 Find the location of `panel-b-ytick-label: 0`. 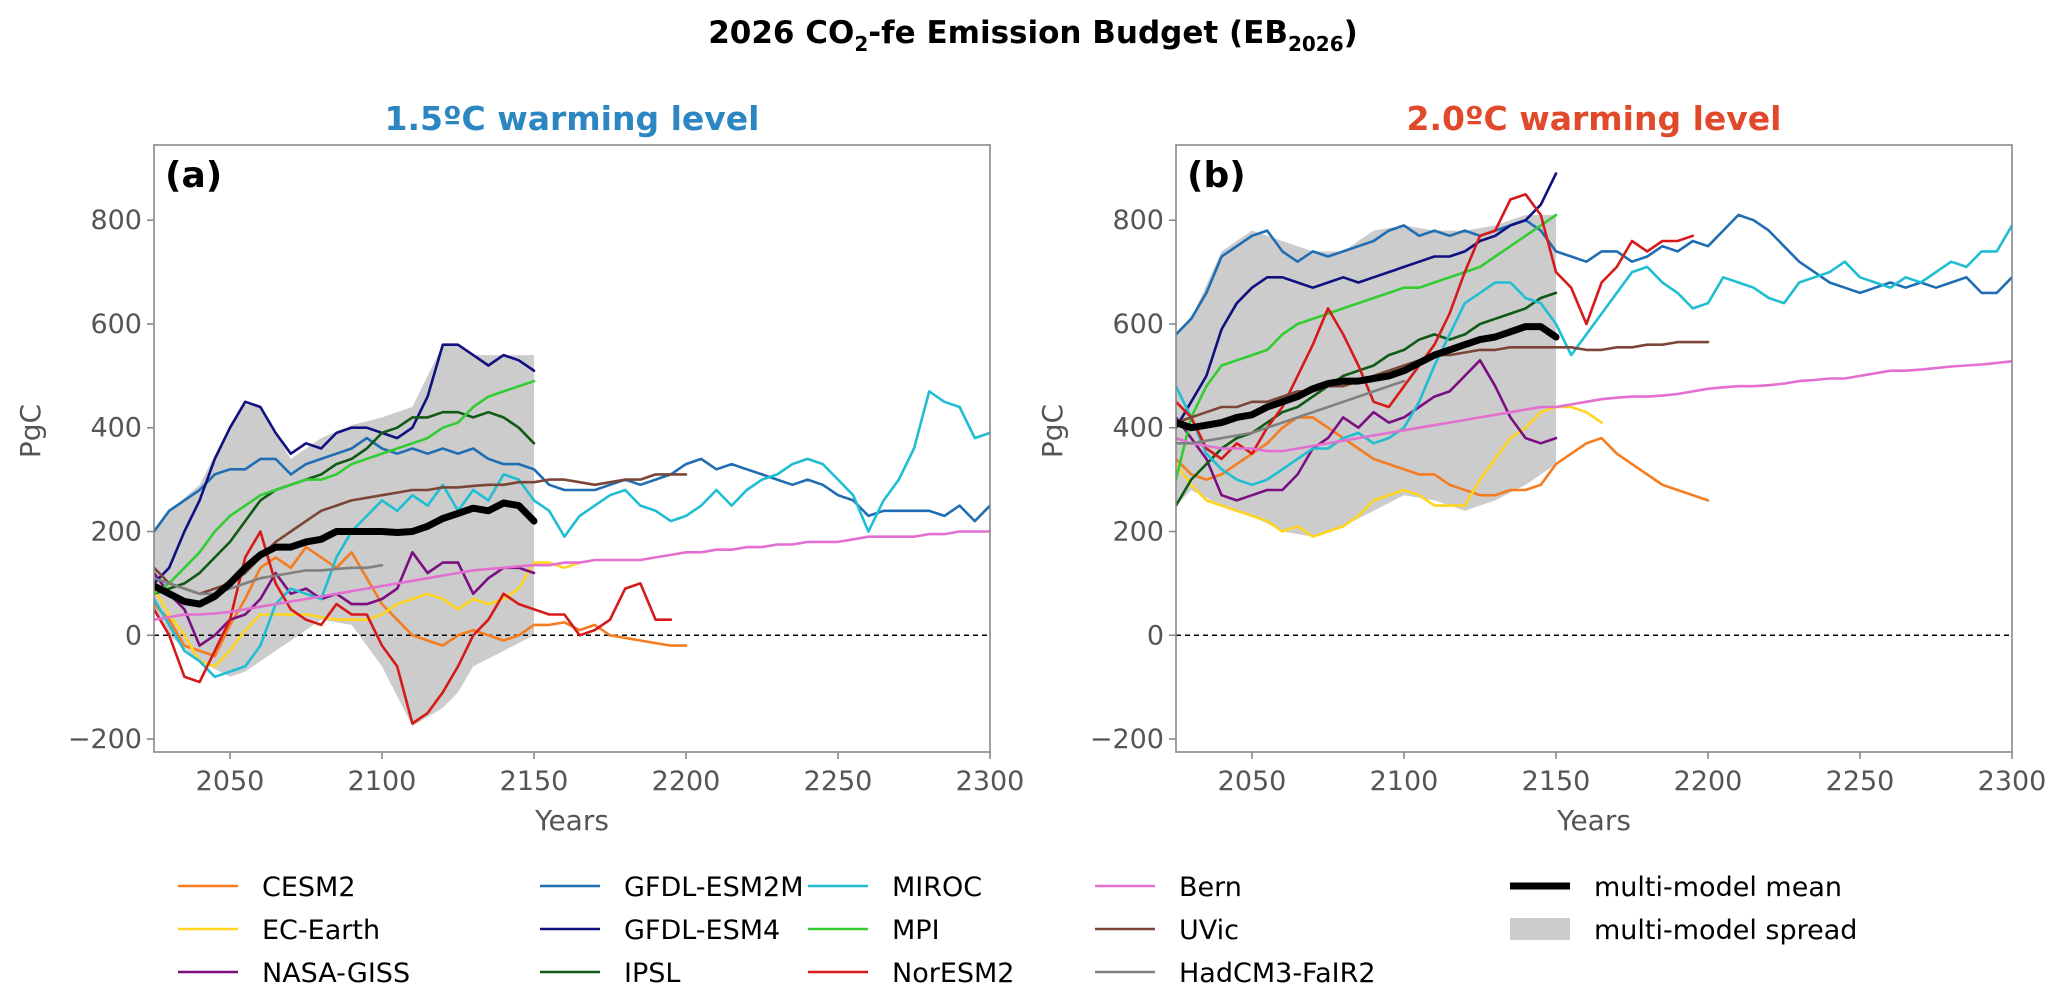

panel-b-ytick-label: 0 is located at coordinates (1155, 635).